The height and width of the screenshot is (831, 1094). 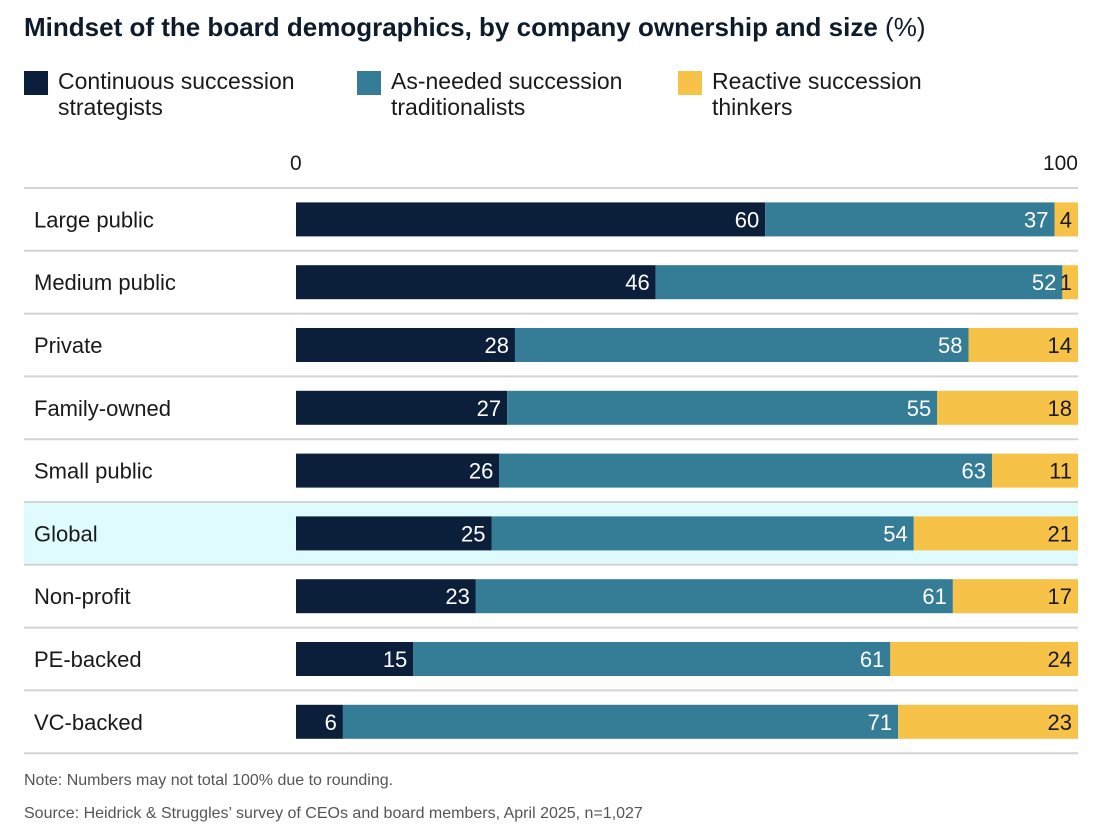 I want to click on bar-global-reactive, so click(x=995, y=533).